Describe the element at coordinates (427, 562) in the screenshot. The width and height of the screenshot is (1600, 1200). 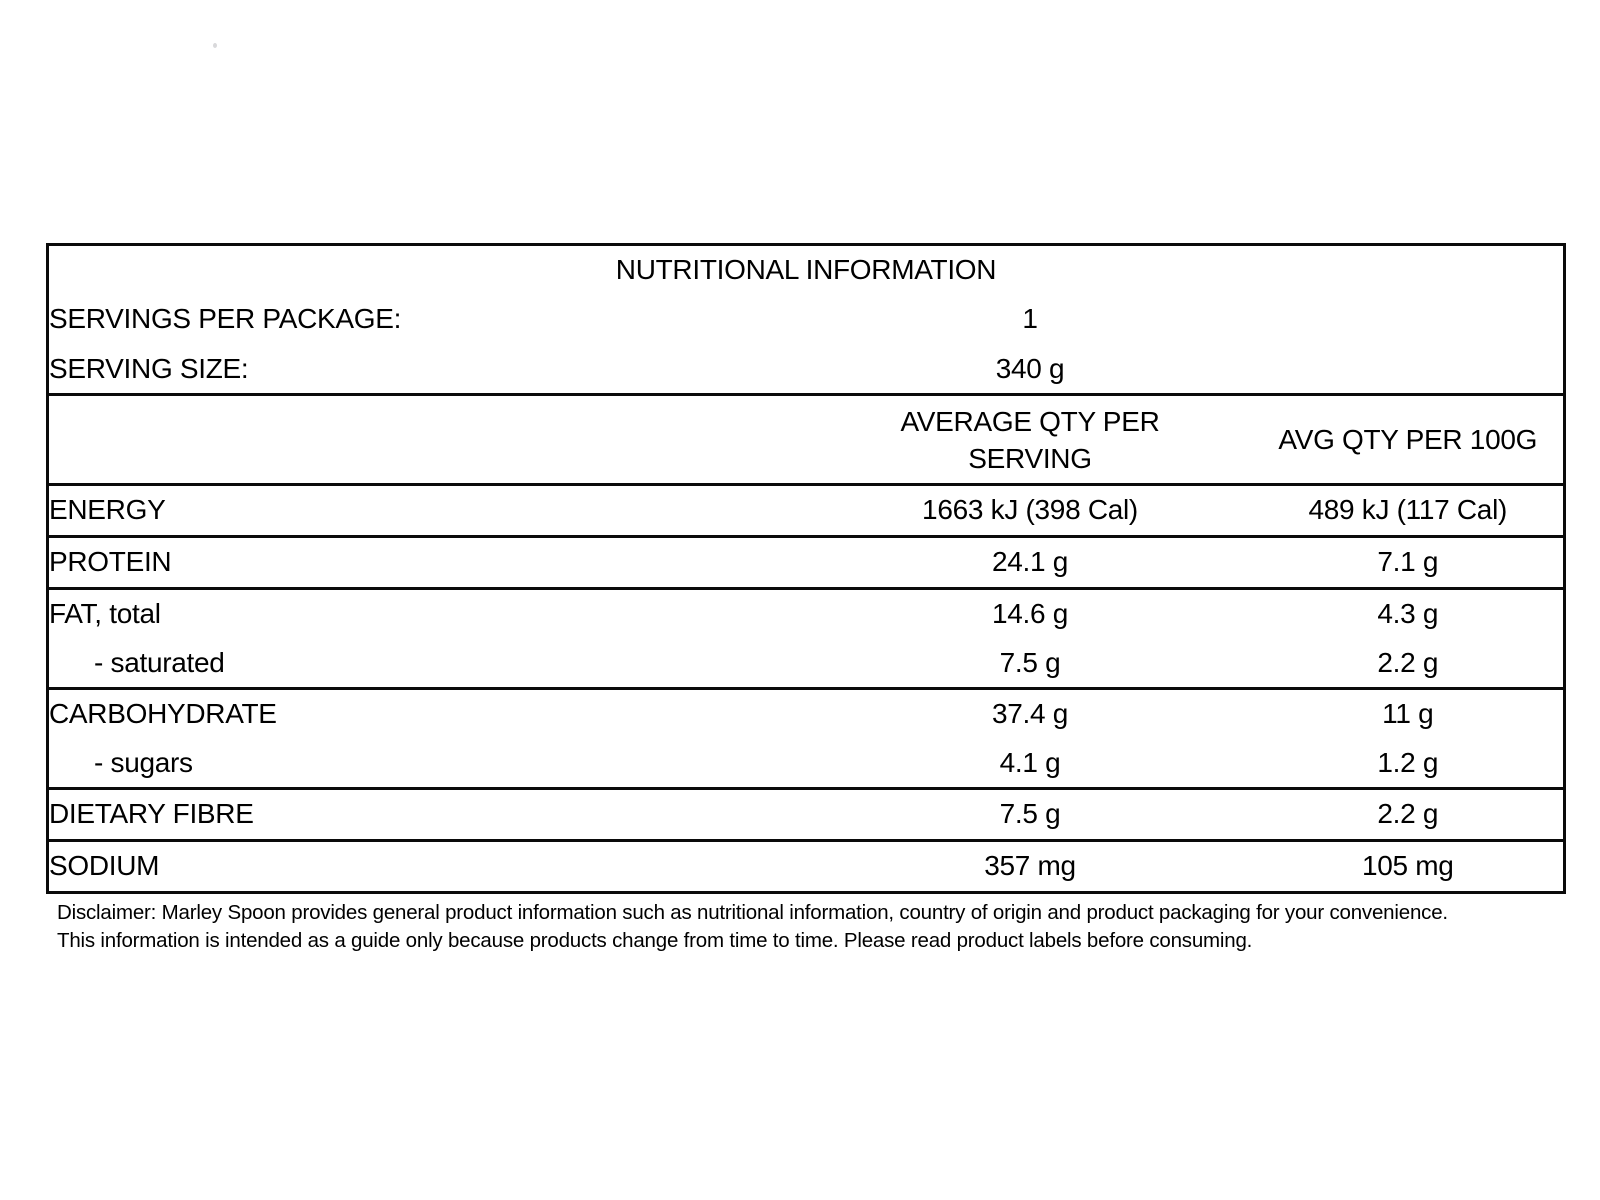
I see `row-label: PROTEIN` at that location.